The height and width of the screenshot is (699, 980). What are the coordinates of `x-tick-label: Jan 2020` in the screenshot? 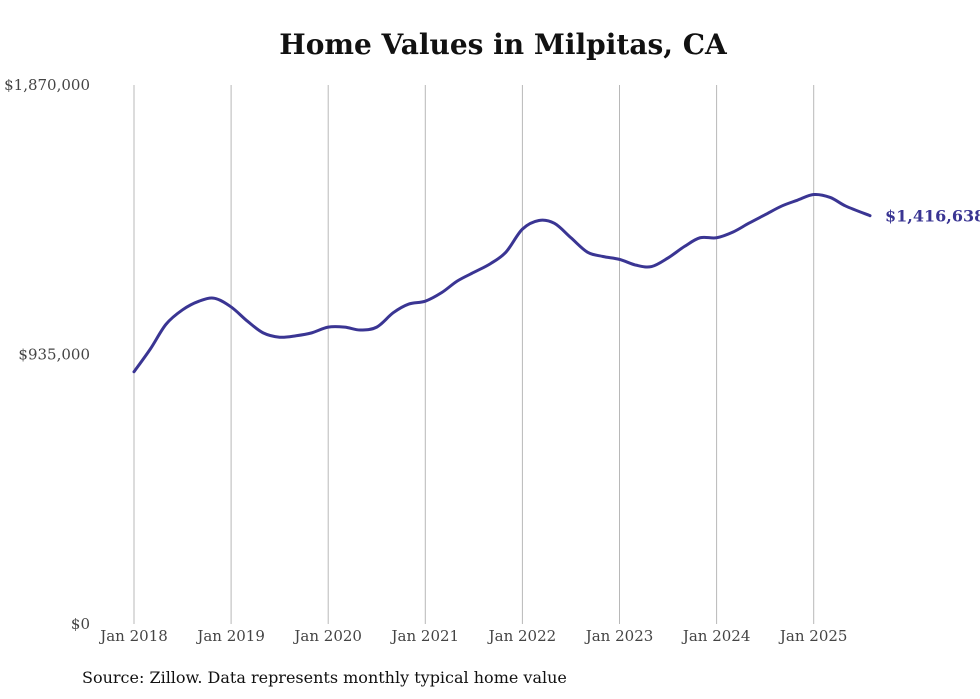 It's located at (327, 636).